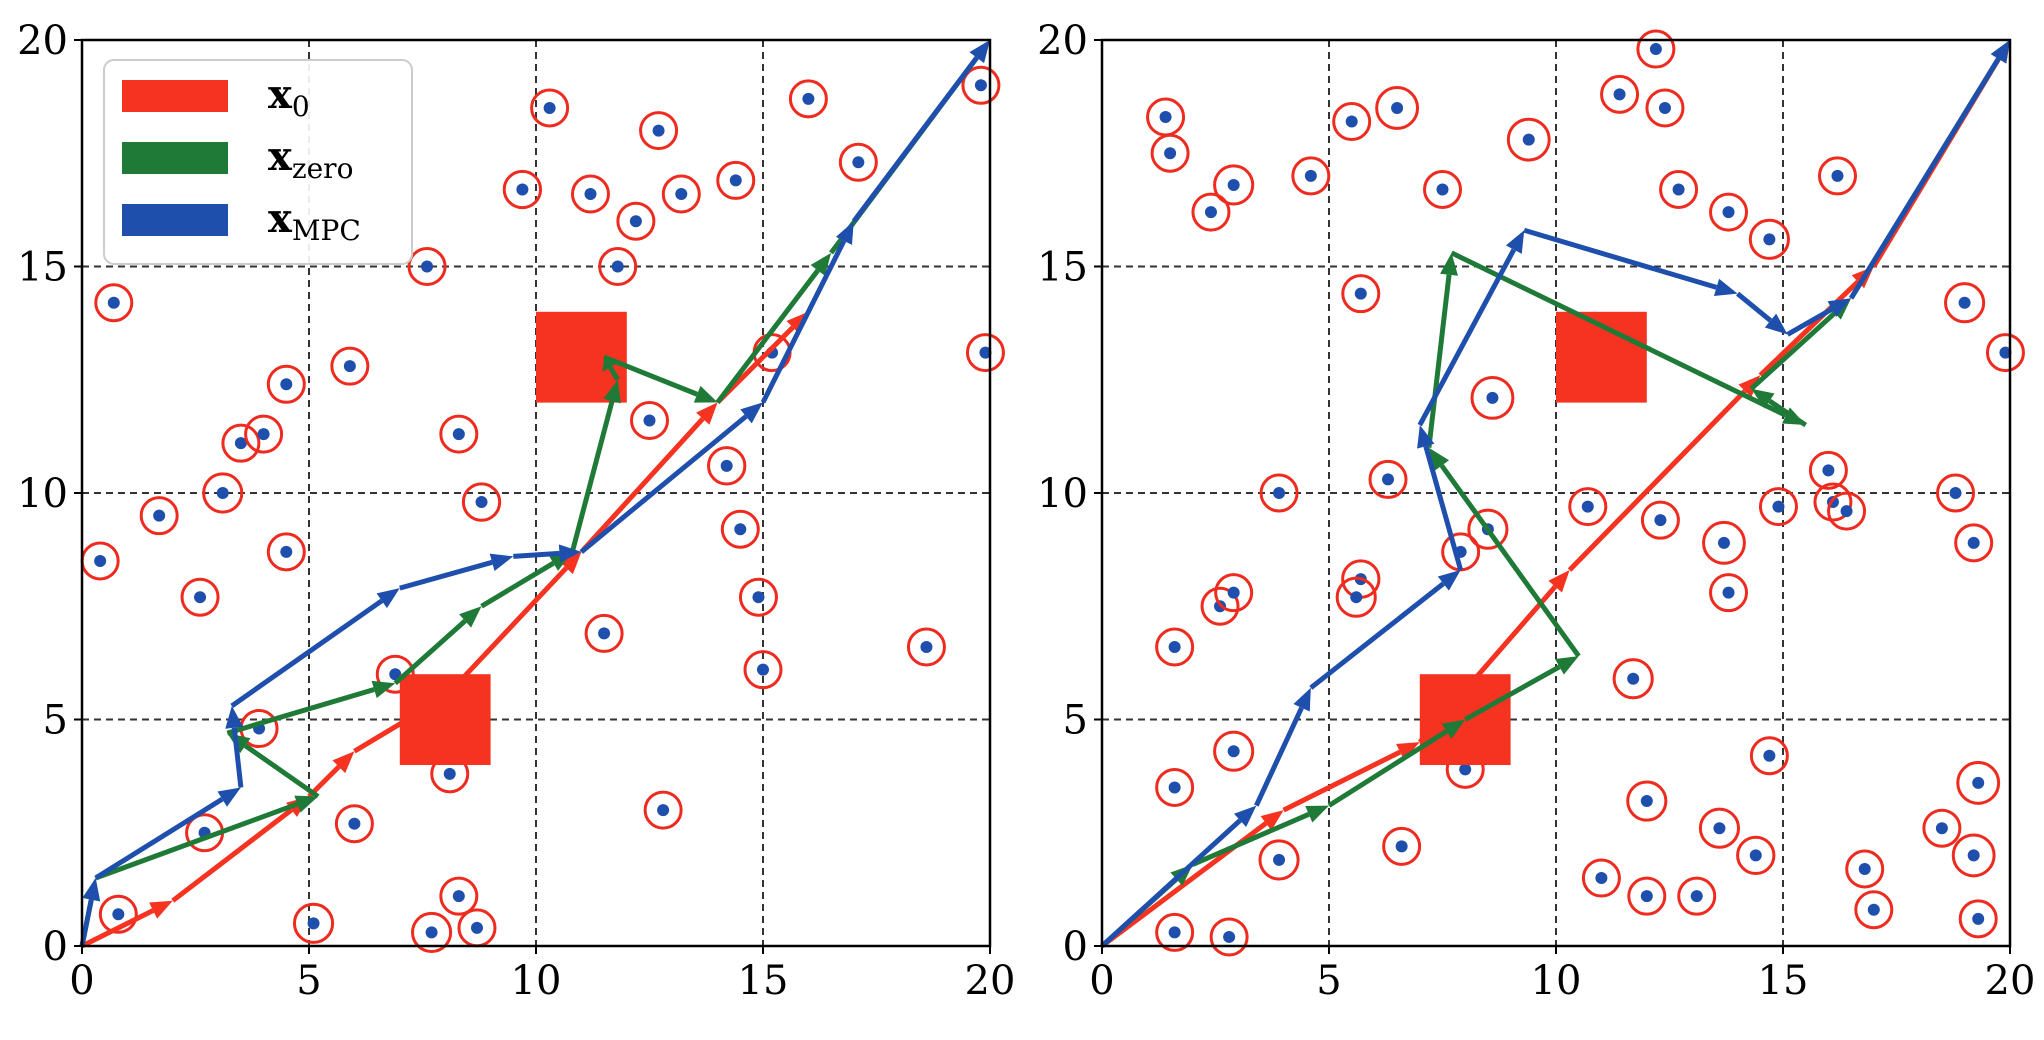  Describe the element at coordinates (1062, 494) in the screenshot. I see `y-tick-label: 10` at that location.